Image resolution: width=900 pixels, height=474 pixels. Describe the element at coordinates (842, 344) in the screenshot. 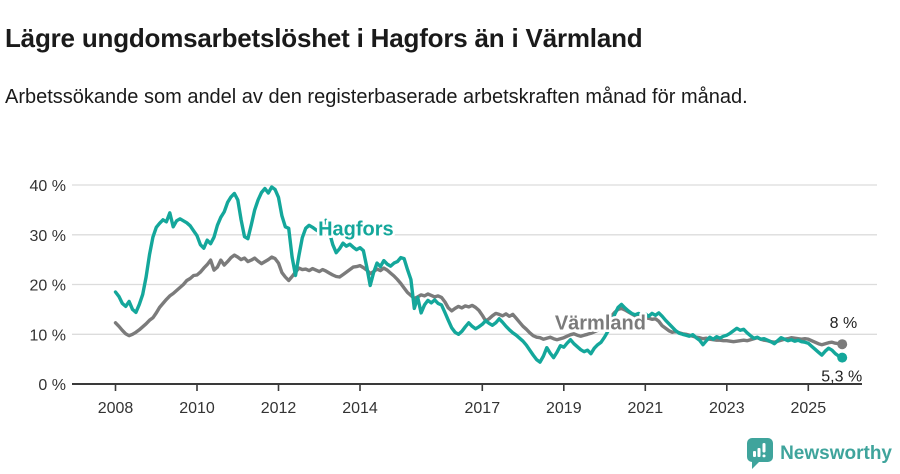

I see `end-dot-värmland` at that location.